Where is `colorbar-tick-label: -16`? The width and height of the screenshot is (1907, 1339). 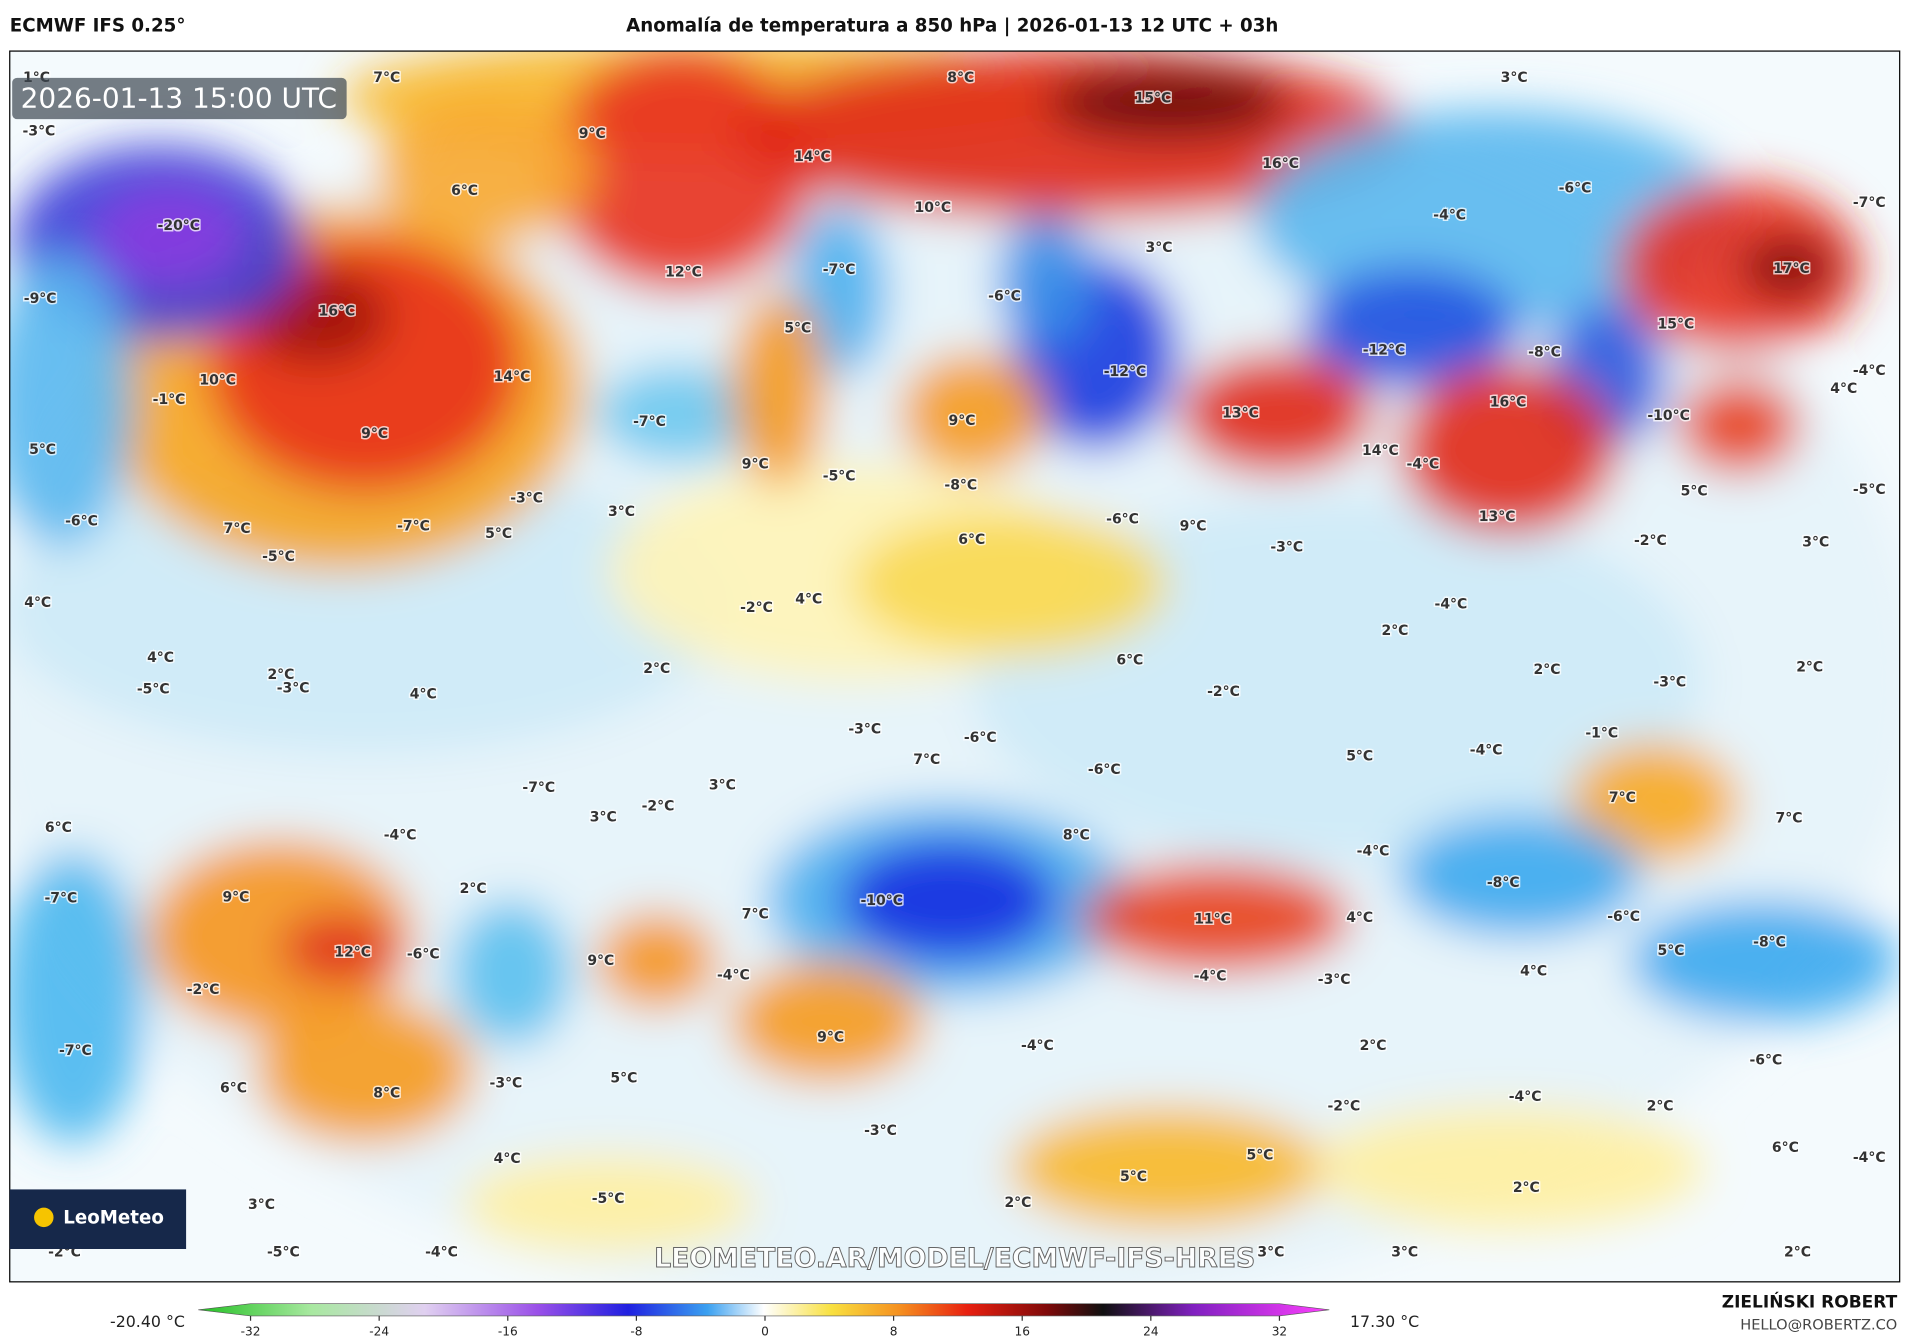
colorbar-tick-label: -16 is located at coordinates (508, 1331).